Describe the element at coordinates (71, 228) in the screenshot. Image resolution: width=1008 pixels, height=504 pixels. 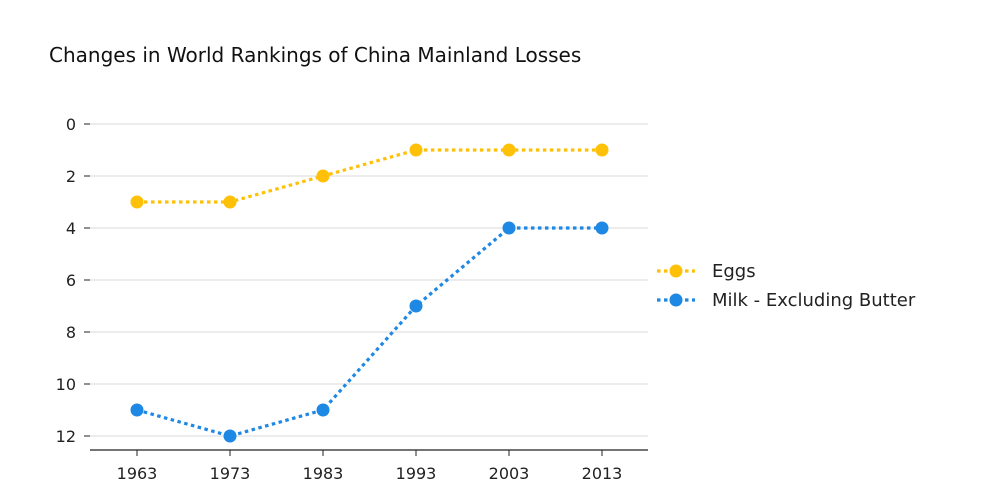
I see `y-tick-label: 4` at that location.